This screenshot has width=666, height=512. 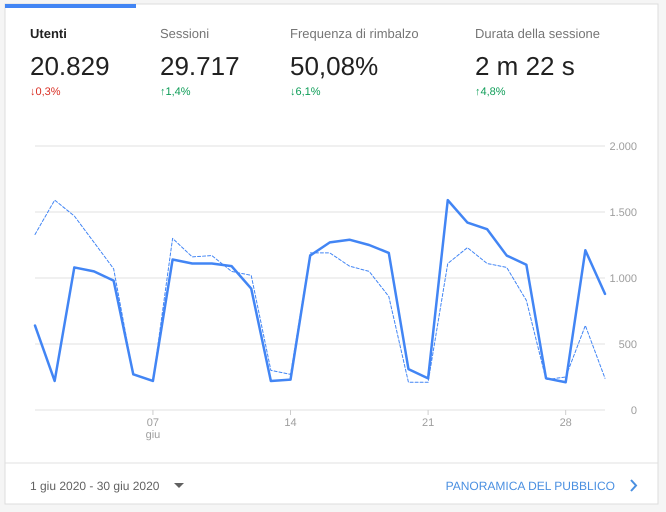 I want to click on text: Utenti, so click(x=48, y=33).